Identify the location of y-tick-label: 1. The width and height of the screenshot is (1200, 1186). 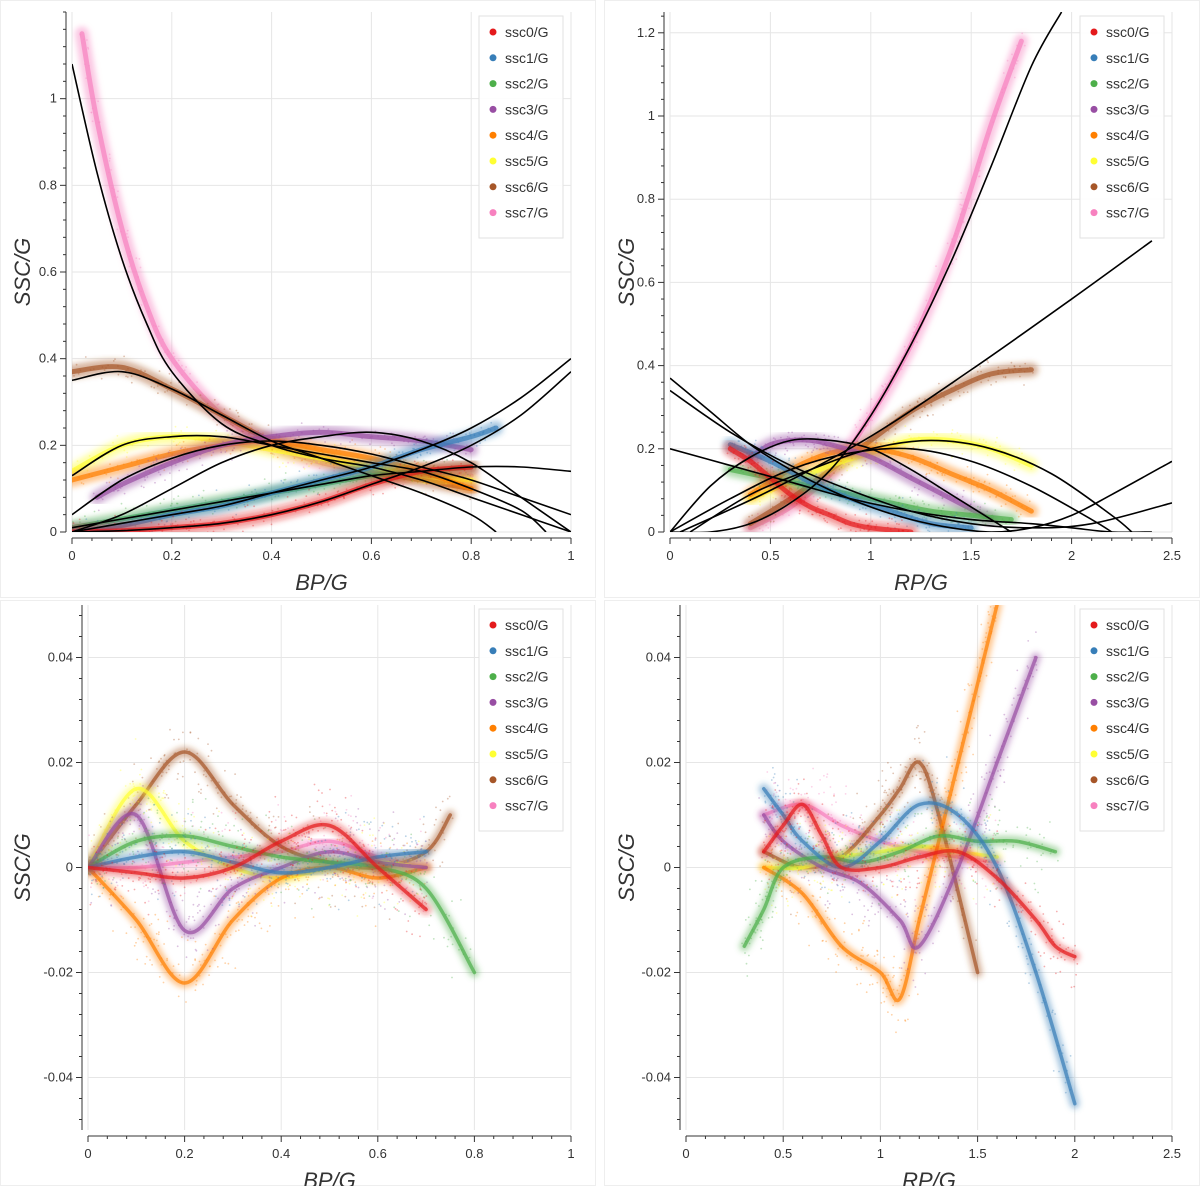
(651, 115).